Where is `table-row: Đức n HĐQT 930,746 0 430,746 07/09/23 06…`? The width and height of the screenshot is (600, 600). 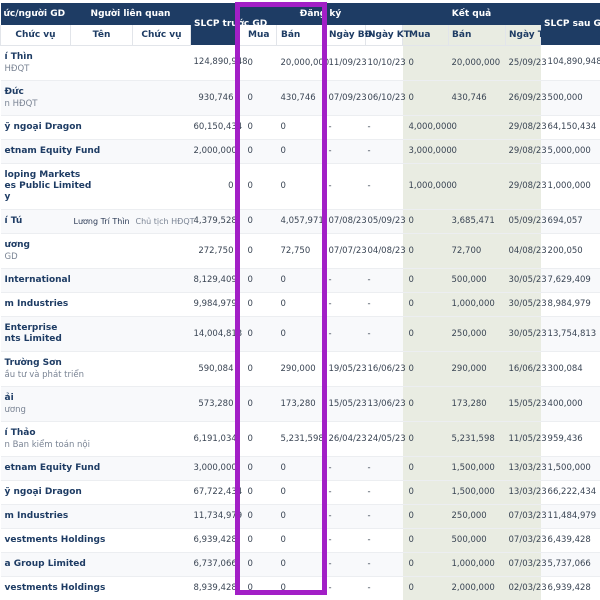
table-row: Đức n HĐQT 930,746 0 430,746 07/09/23 06… is located at coordinates (300, 98).